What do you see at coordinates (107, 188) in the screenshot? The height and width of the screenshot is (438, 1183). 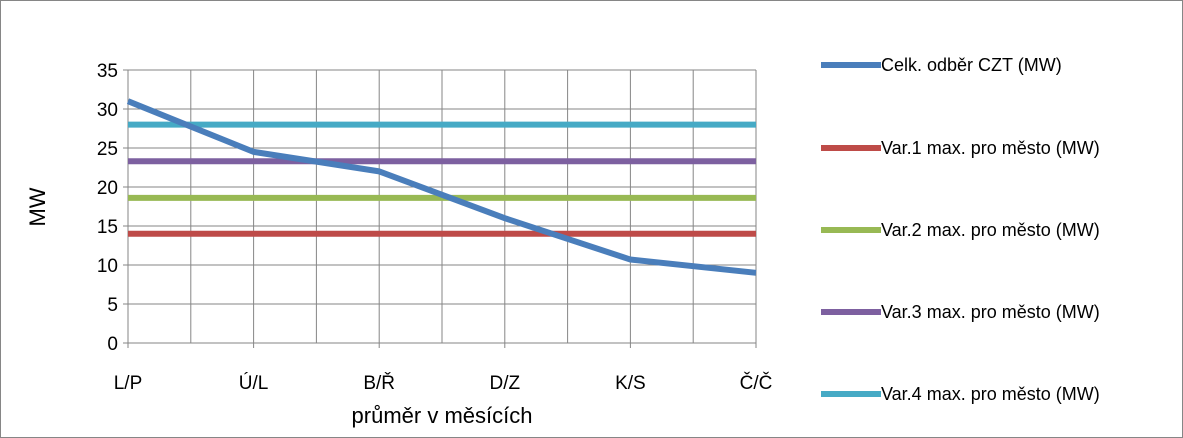 I see `y-tick-label: 20` at bounding box center [107, 188].